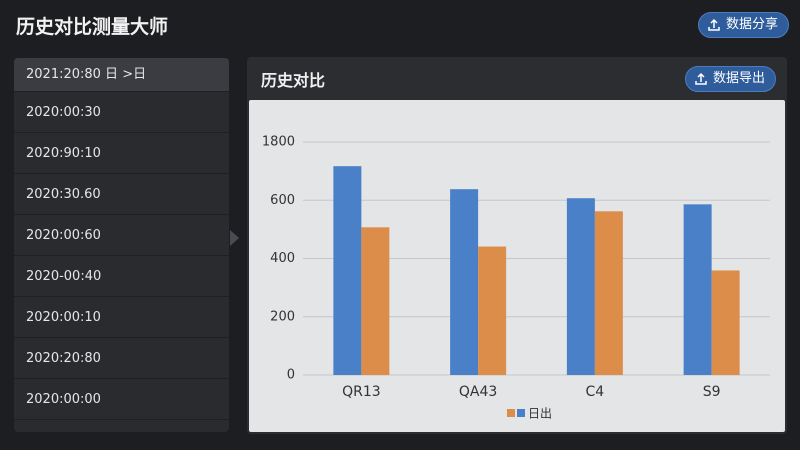 The height and width of the screenshot is (450, 800). Describe the element at coordinates (121, 317) in the screenshot. I see `history-item: 2020:00:10` at that location.